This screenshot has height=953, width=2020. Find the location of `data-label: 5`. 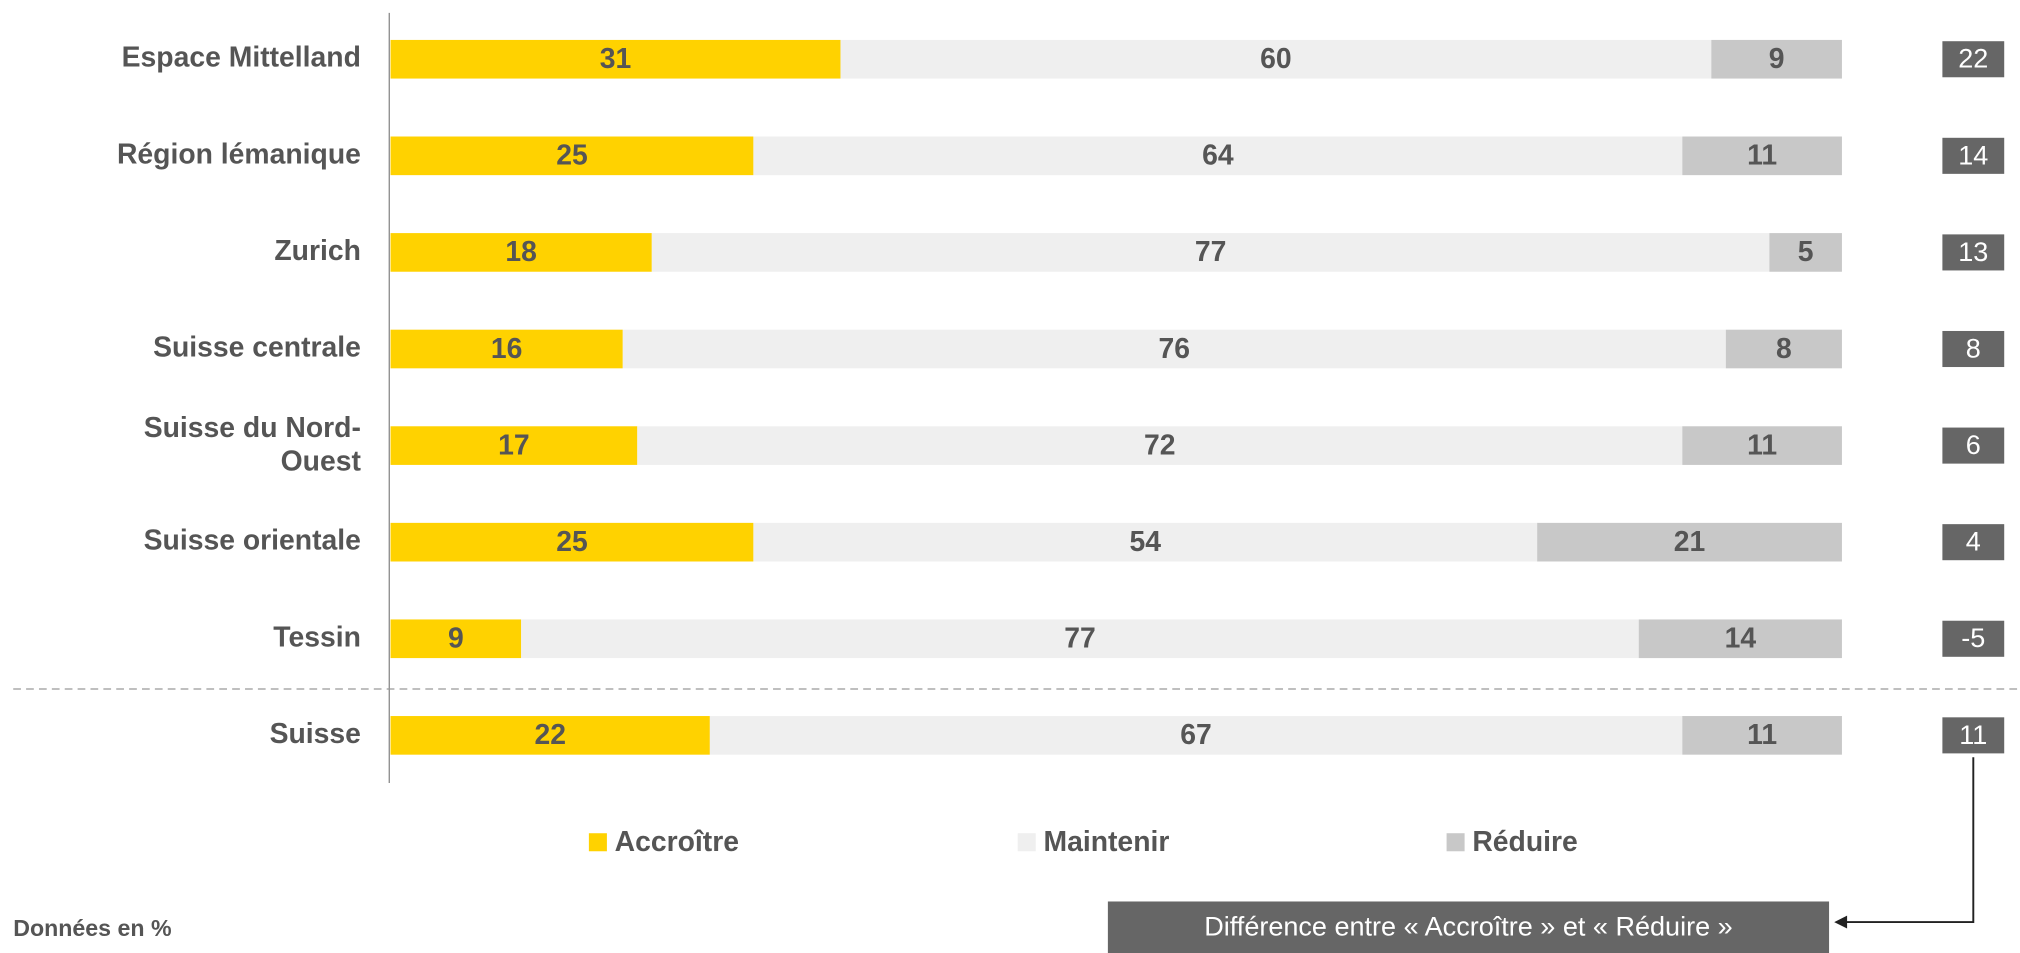

data-label: 5 is located at coordinates (1806, 252).